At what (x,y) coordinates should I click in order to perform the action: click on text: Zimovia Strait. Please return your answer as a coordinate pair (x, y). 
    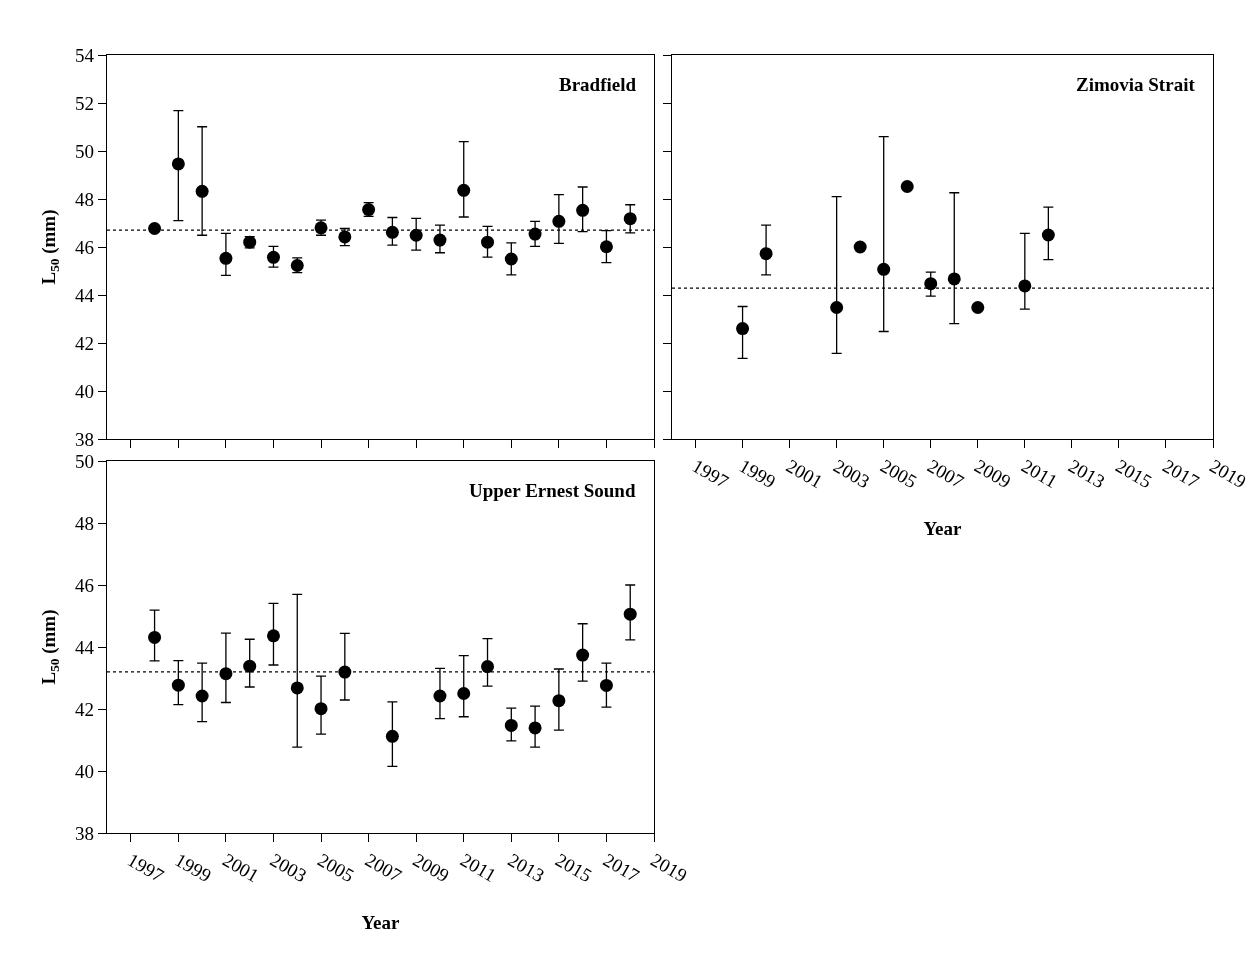
    Looking at the image, I should click on (1136, 84).